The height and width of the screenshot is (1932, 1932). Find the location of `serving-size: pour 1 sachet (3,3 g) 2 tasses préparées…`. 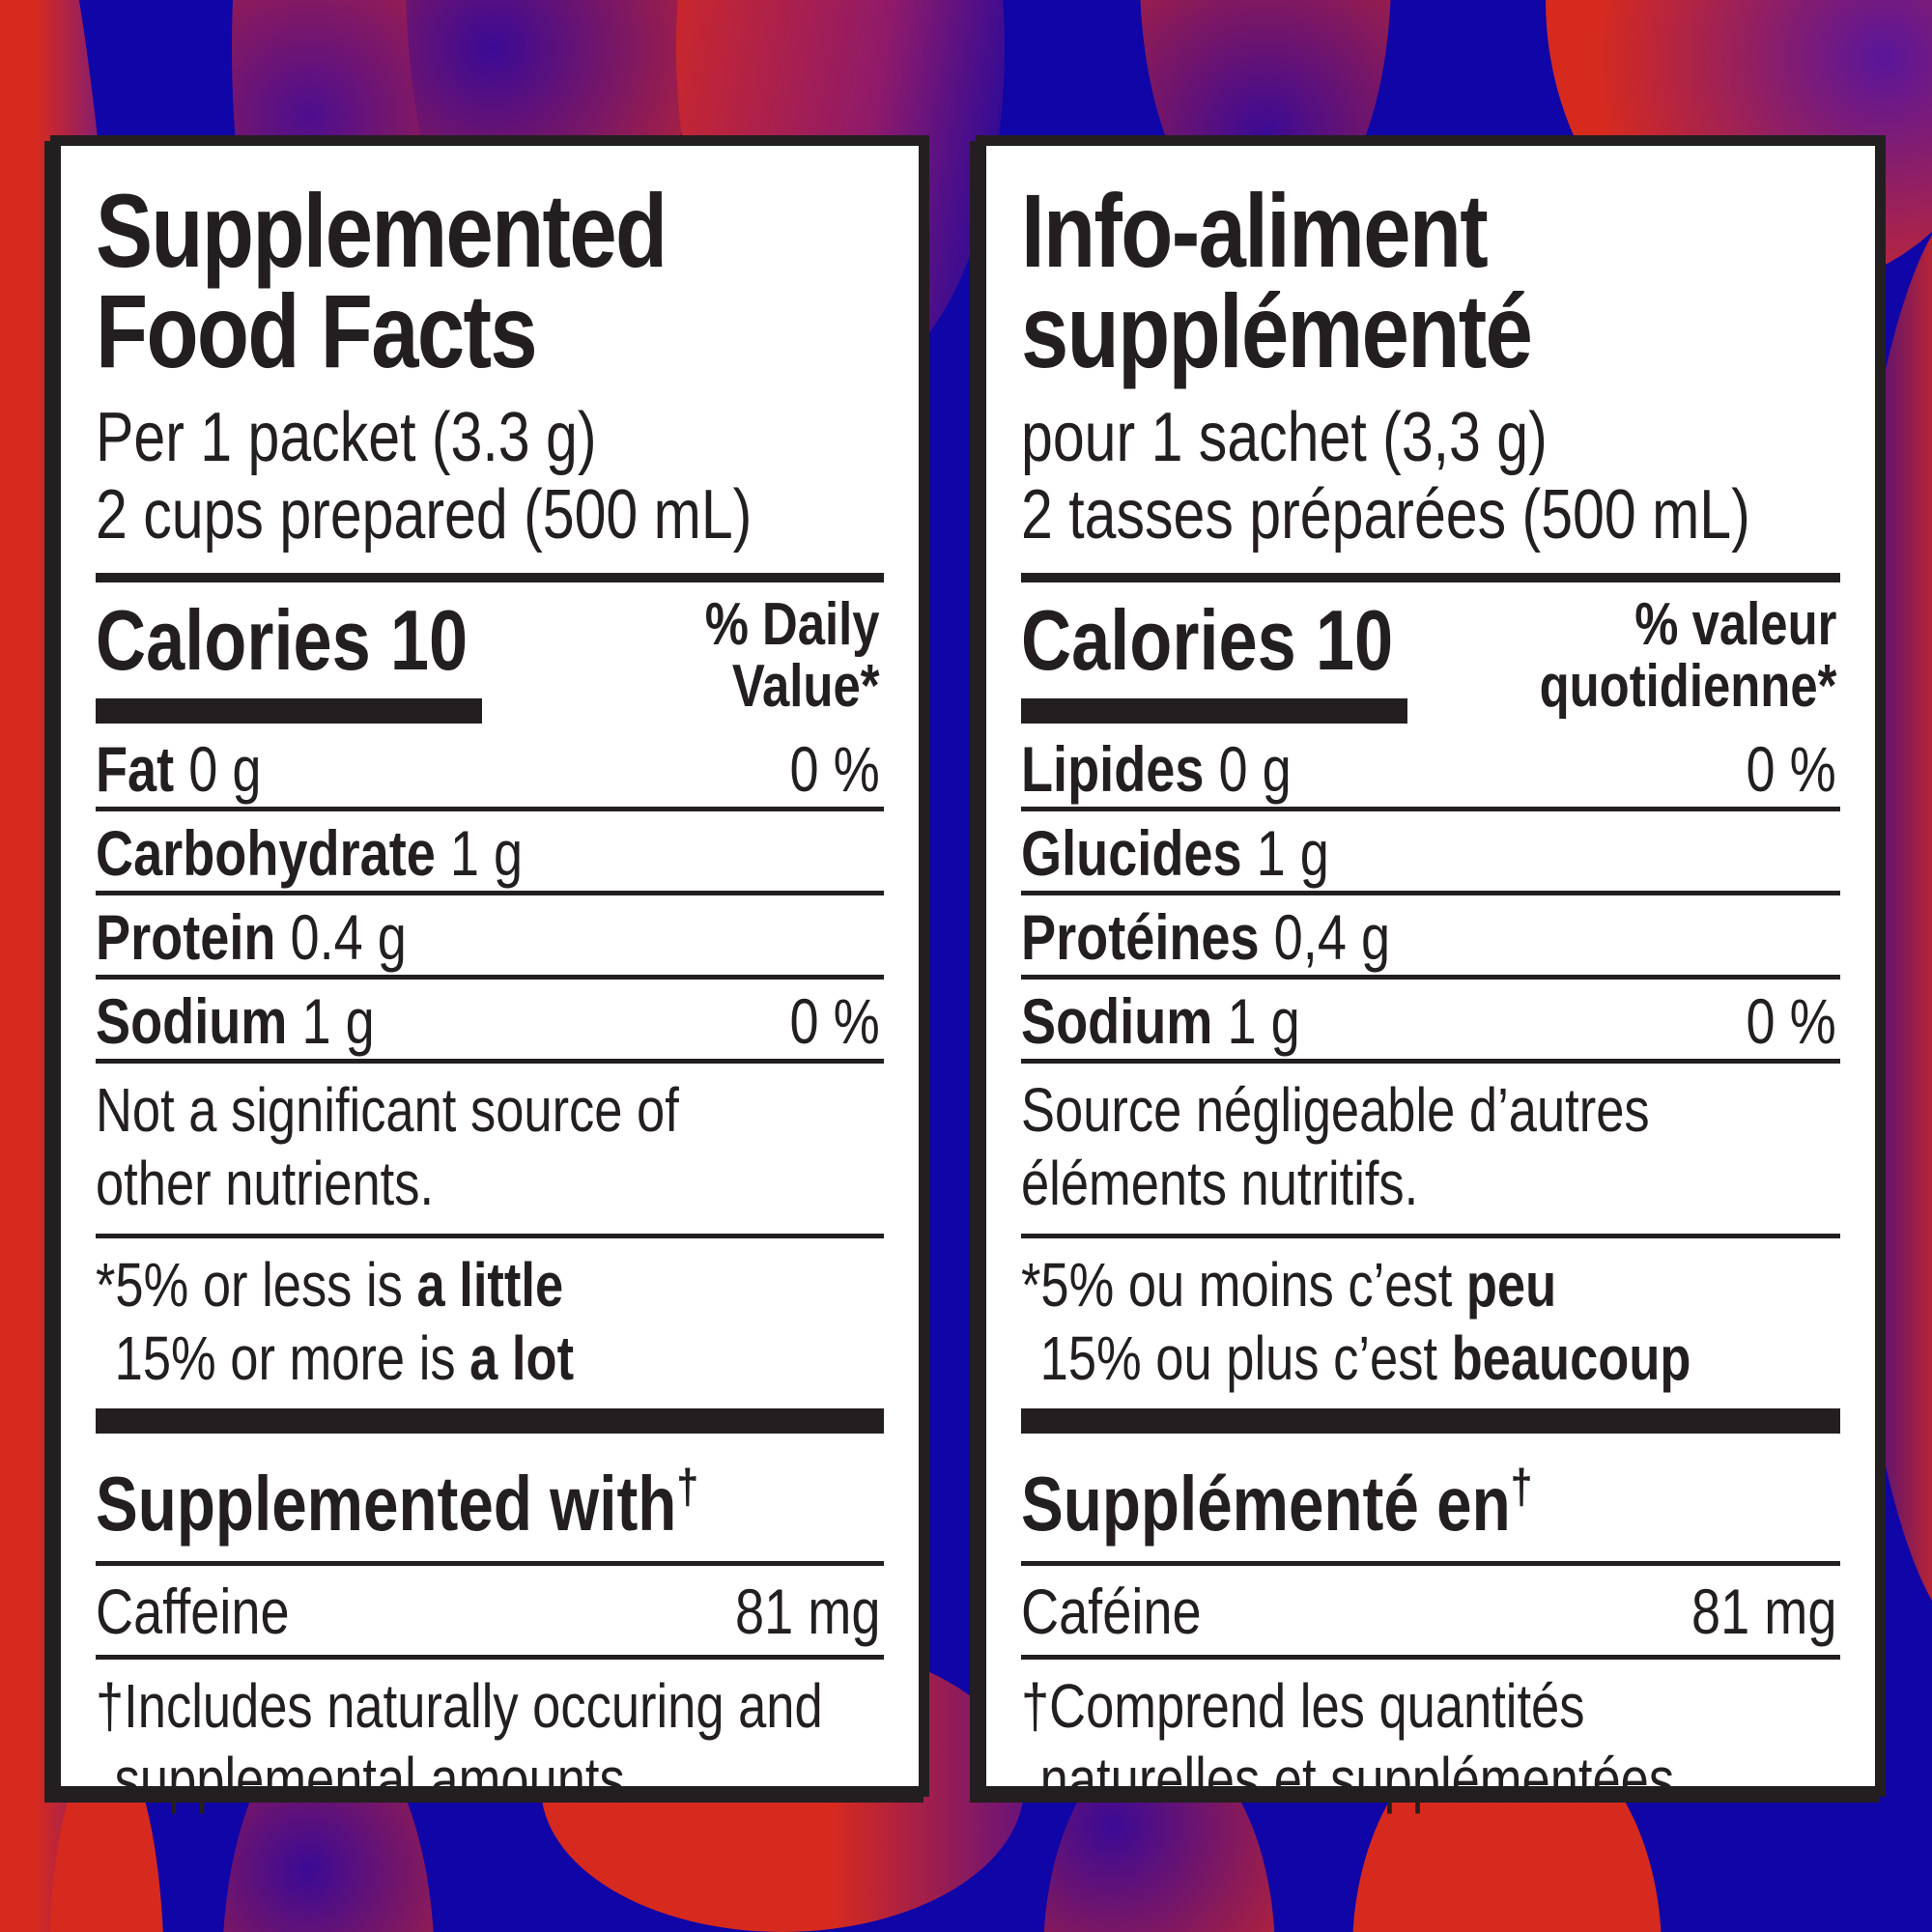

serving-size: pour 1 sachet (3,3 g) 2 tasses préparées… is located at coordinates (1385, 476).